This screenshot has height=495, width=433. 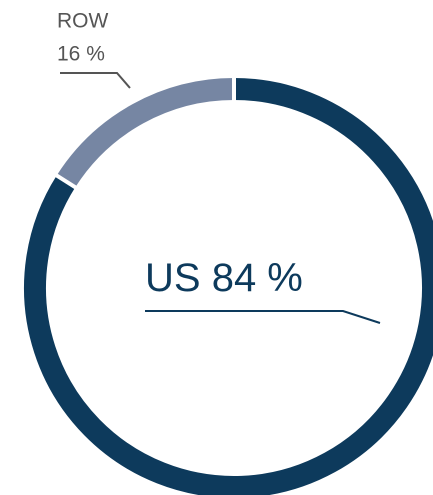 I want to click on slice-label: US 84 %, so click(x=224, y=278).